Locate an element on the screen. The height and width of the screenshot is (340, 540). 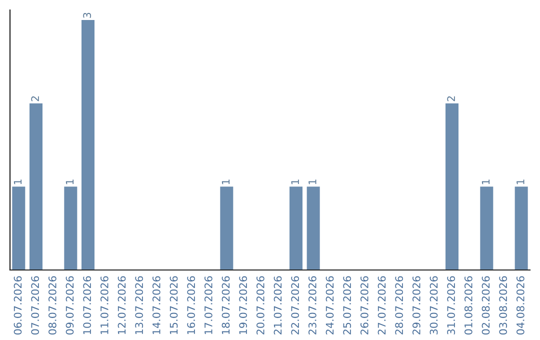
x-tick-label: 14.07.2026 is located at coordinates (156, 305).